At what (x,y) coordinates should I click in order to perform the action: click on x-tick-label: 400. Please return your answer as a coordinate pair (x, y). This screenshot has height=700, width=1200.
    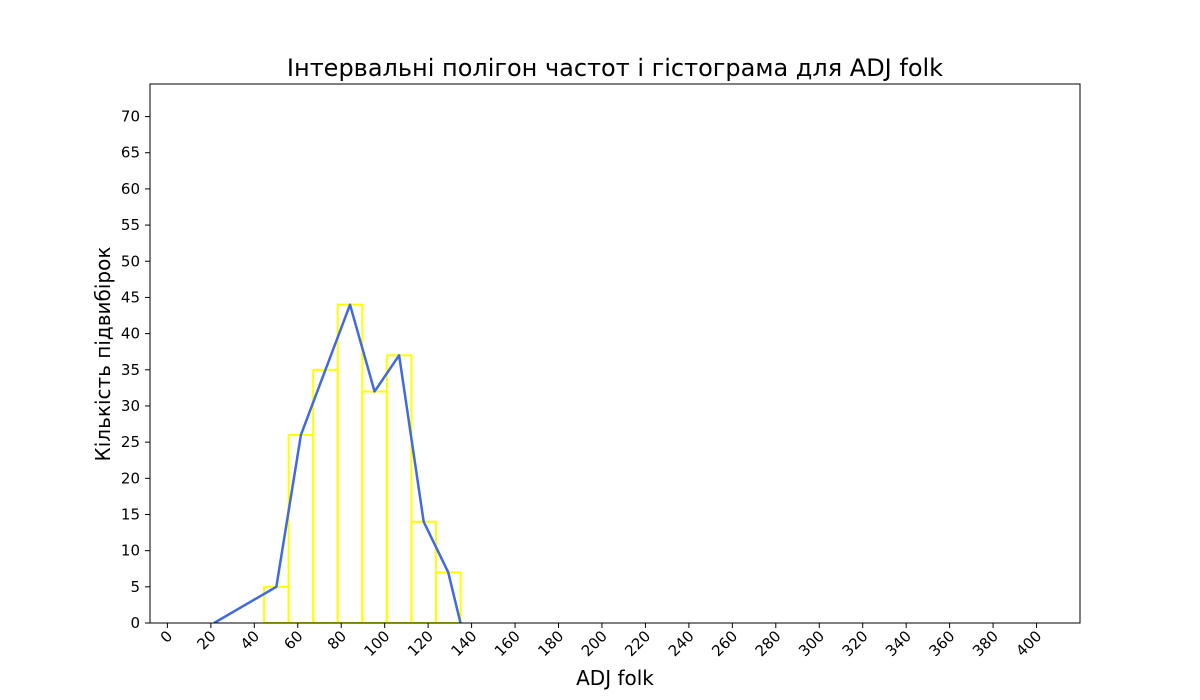
    Looking at the image, I should click on (1028, 643).